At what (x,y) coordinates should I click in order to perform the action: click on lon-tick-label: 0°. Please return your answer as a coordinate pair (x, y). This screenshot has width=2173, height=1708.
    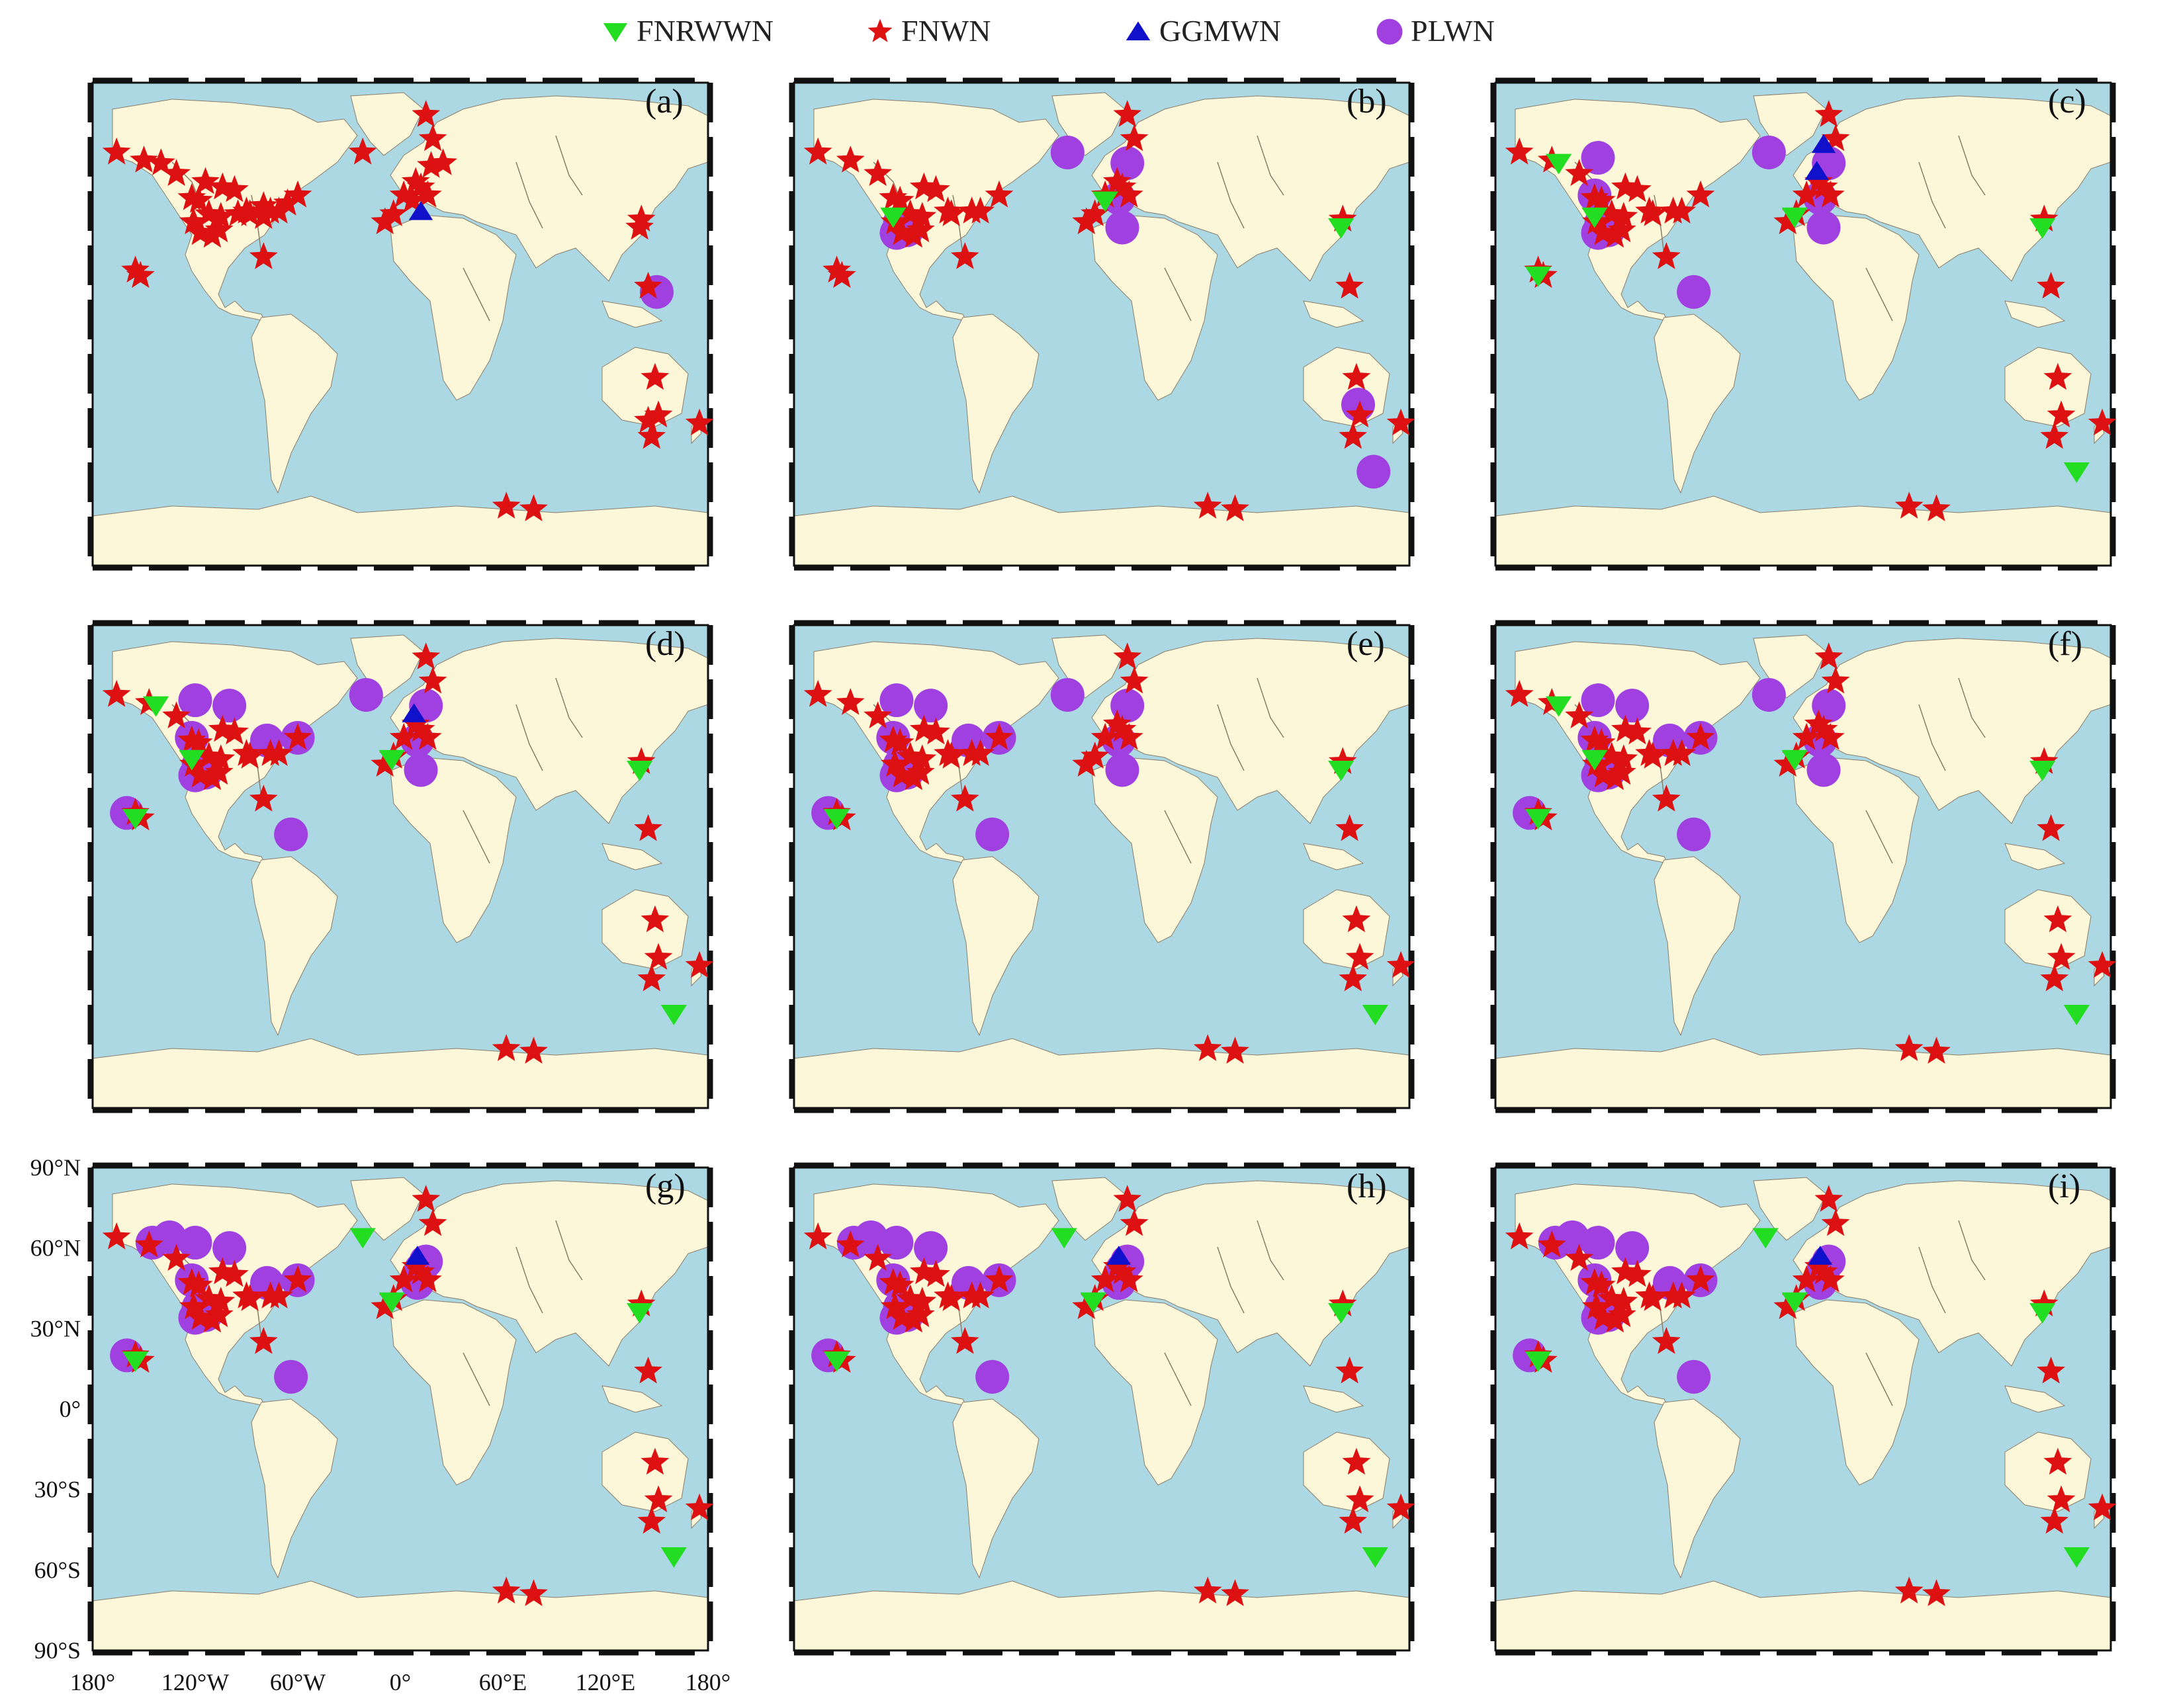
    Looking at the image, I should click on (401, 1682).